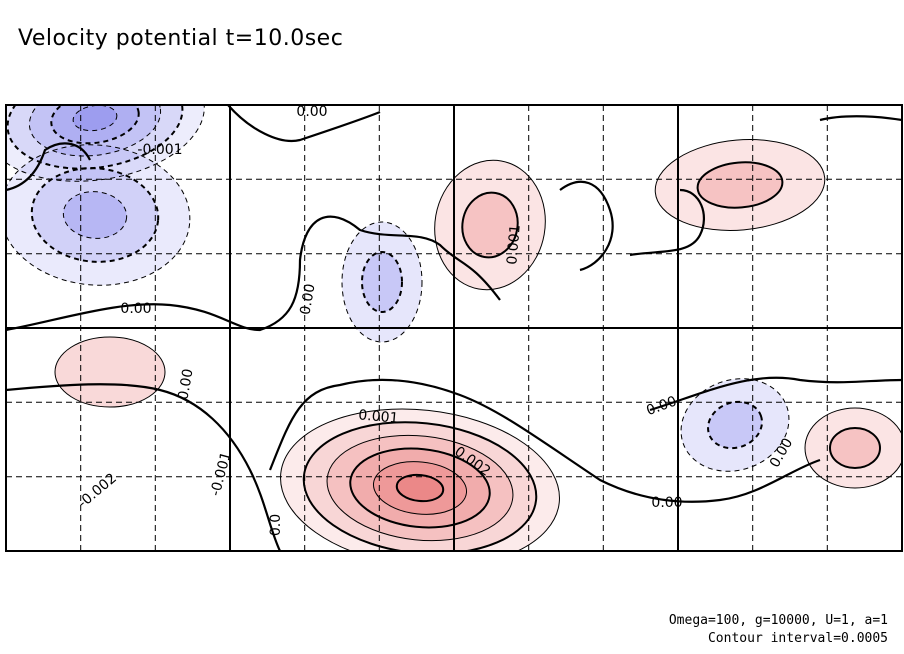  Describe the element at coordinates (378, 416) in the screenshot. I see `contour-label-7: 0.001` at that location.